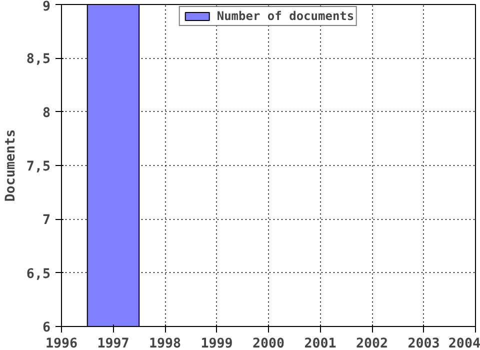 The width and height of the screenshot is (480, 350). What do you see at coordinates (38, 167) in the screenshot?
I see `y-tick-label: 7,5` at bounding box center [38, 167].